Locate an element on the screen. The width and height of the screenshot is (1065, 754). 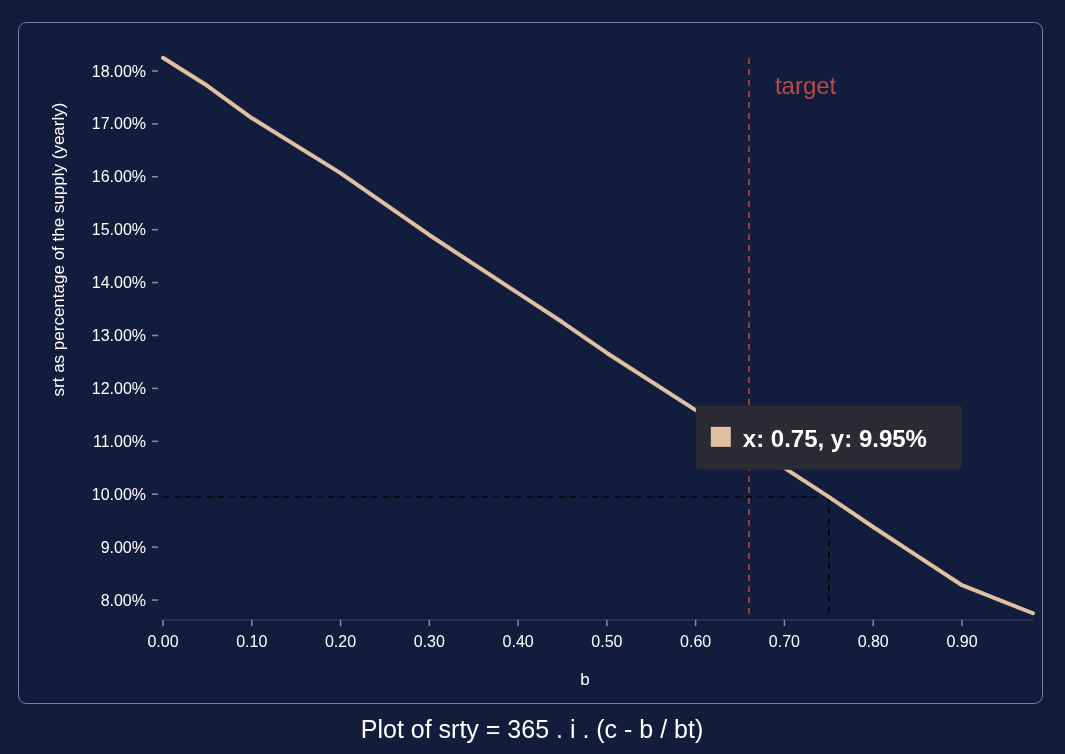
tooltip: x: 0.75, y: 9.95% is located at coordinates (828, 437).